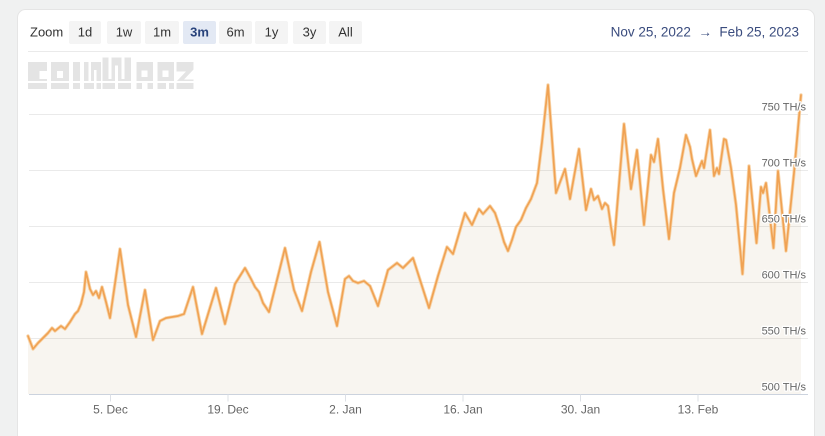 The width and height of the screenshot is (825, 436). I want to click on svg-text: 600 TH/s, so click(784, 276).